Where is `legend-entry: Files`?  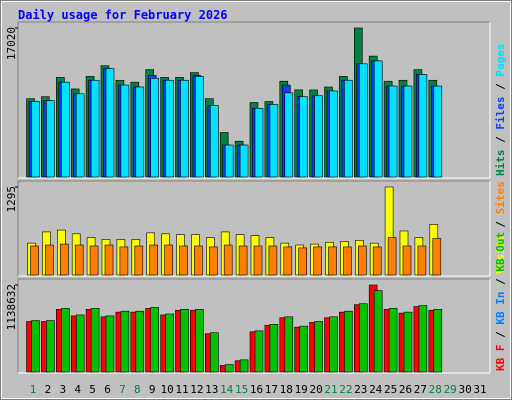 legend-entry: Files is located at coordinates (500, 113).